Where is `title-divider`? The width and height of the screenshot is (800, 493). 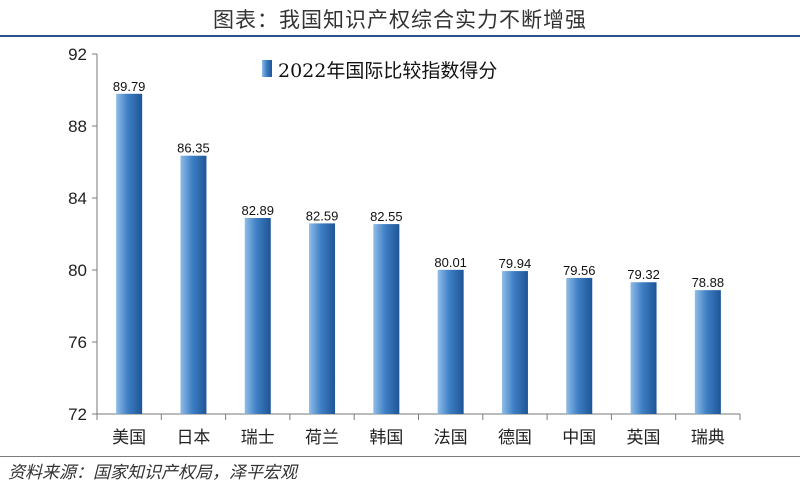
title-divider is located at coordinates (400, 36).